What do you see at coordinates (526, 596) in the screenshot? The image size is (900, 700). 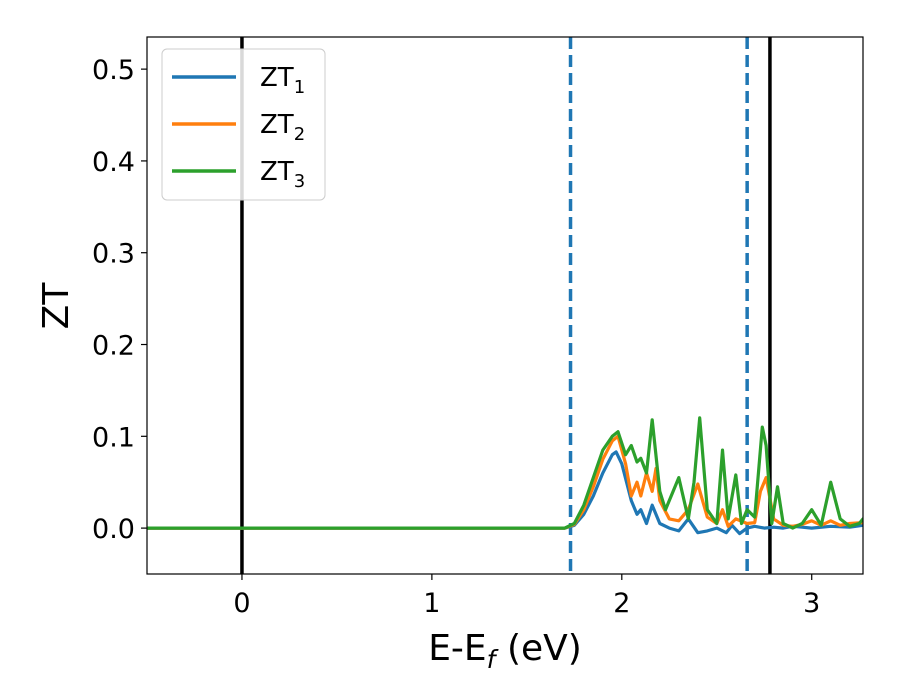 I see `x-axis-ticks: 0 1 2 3` at bounding box center [526, 596].